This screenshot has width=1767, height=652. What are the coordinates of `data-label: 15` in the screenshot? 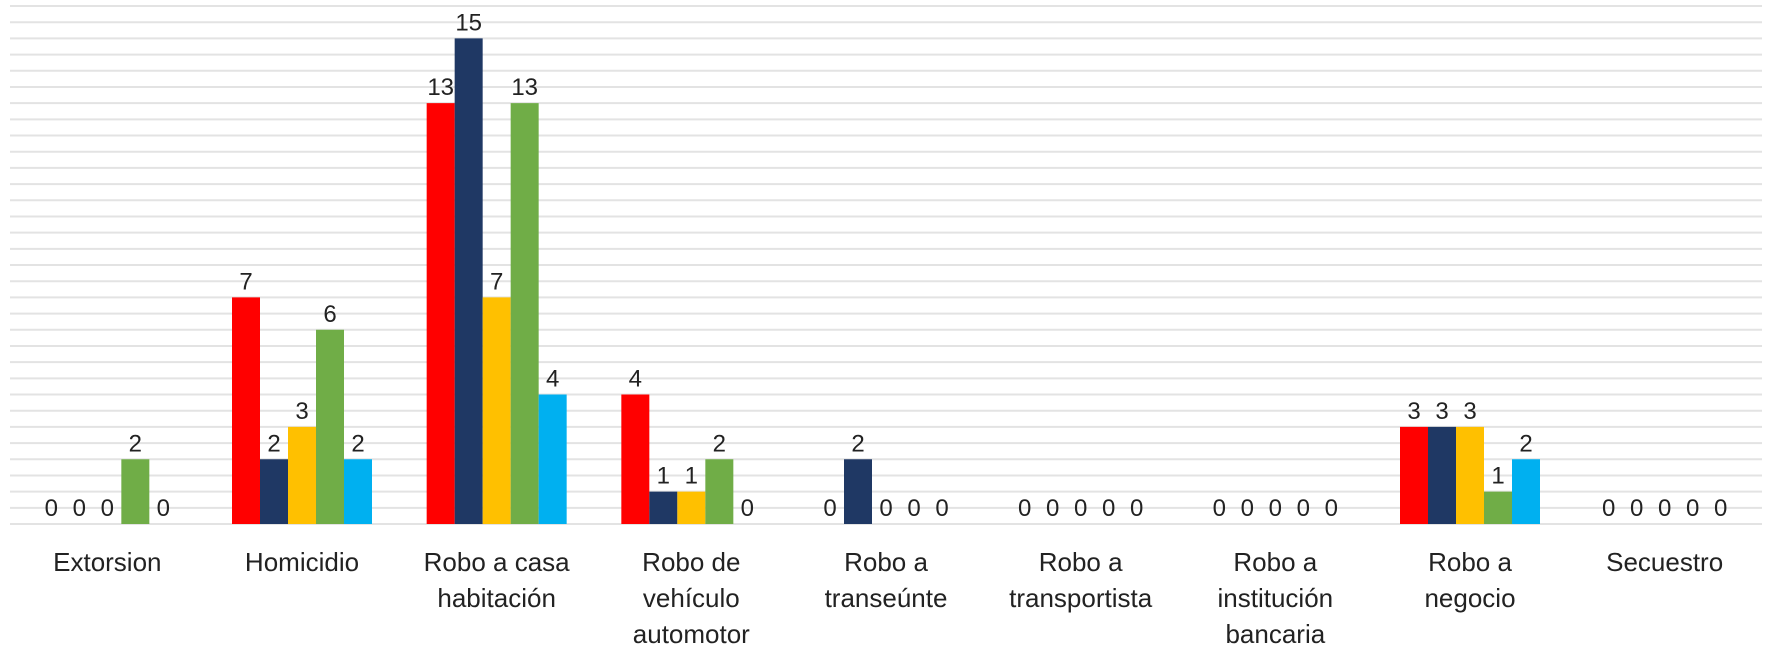 It's located at (468, 22).